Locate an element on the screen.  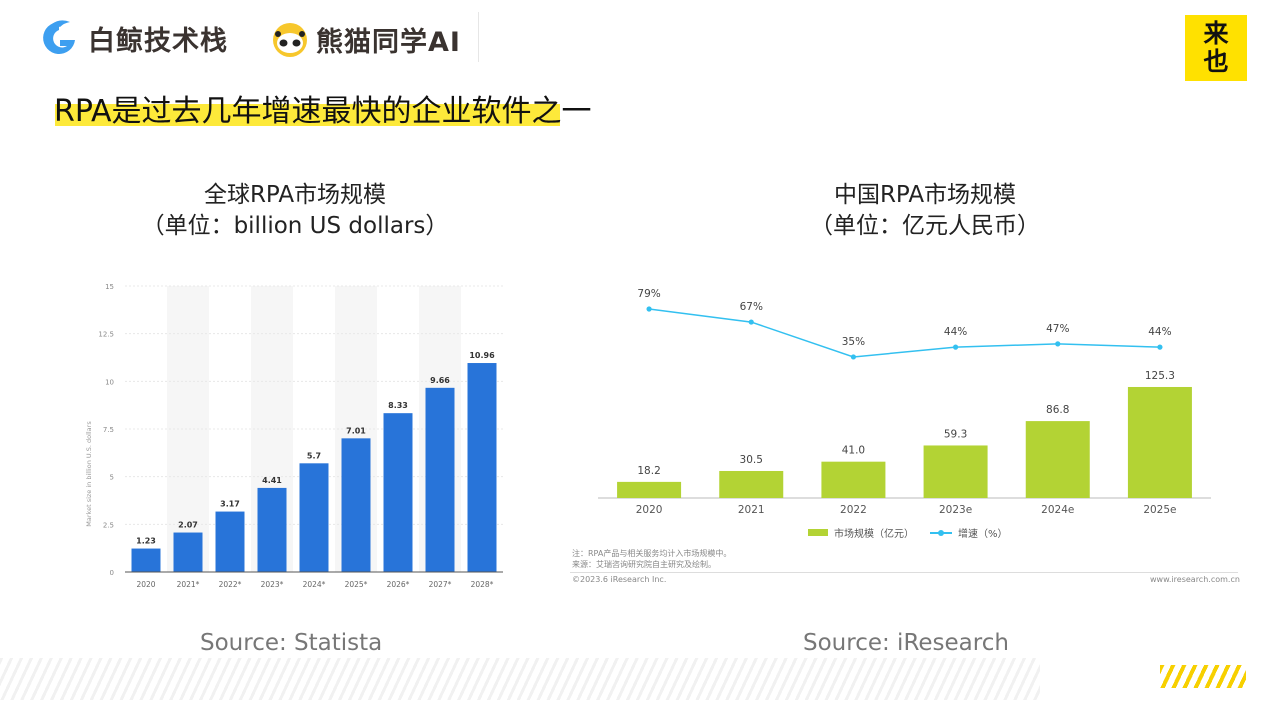
yellow-stripes is located at coordinates (1203, 676).